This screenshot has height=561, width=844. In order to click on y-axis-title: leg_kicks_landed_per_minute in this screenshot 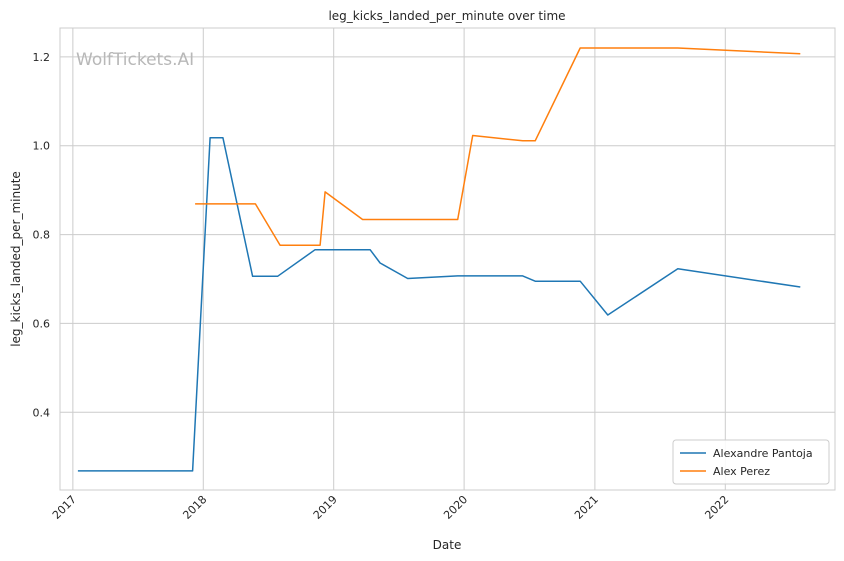, I will do `click(16, 259)`.